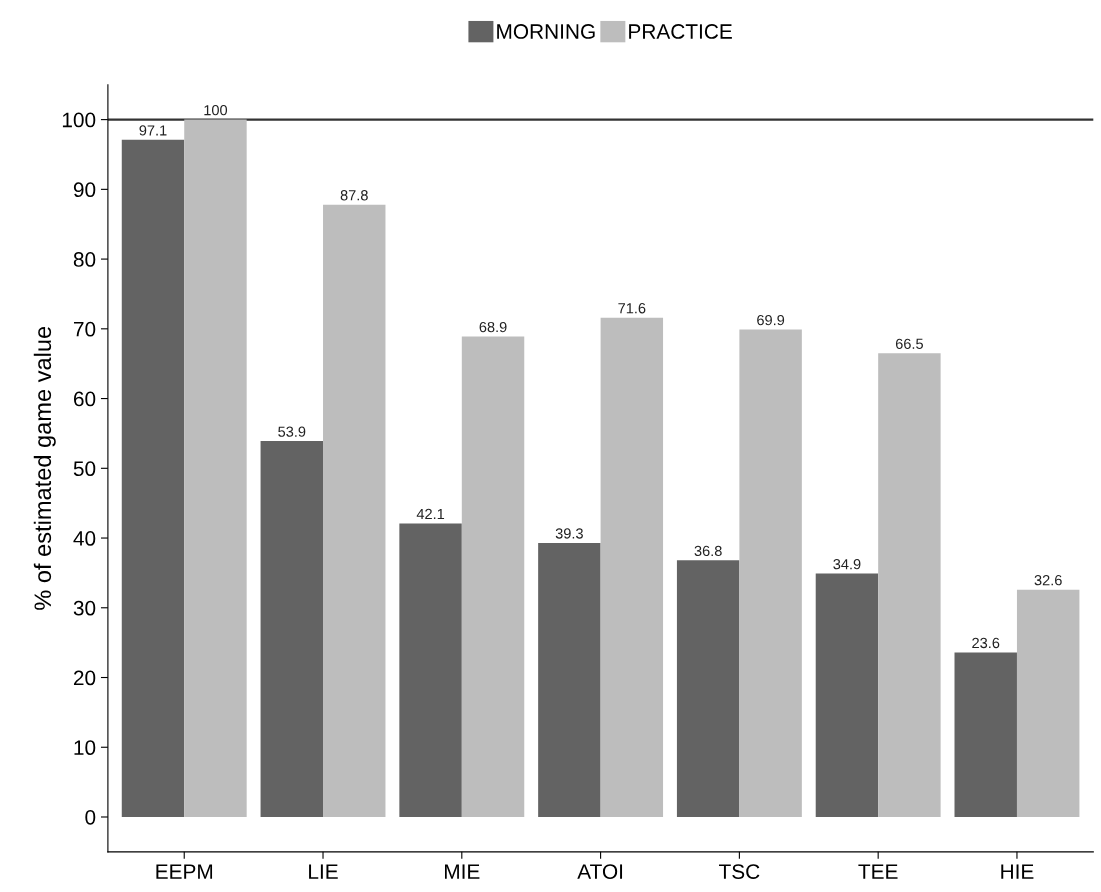 The width and height of the screenshot is (1101, 892). Describe the element at coordinates (84, 329) in the screenshot. I see `y-tick-label: 70` at that location.